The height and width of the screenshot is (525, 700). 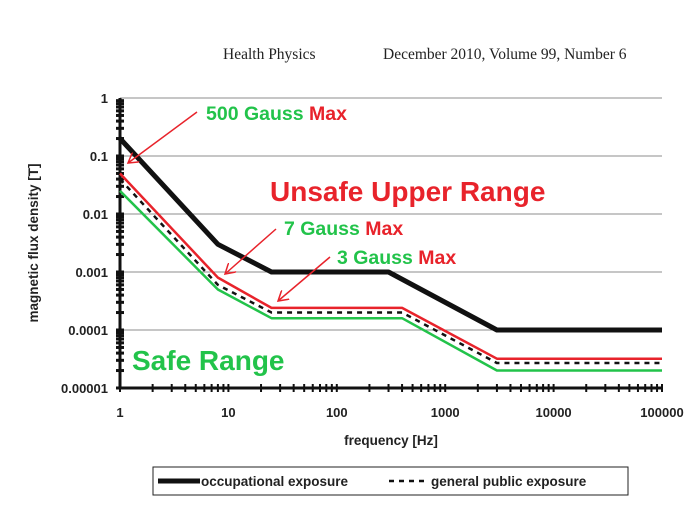 What do you see at coordinates (84, 388) in the screenshot?
I see `y-tick-label: 0.00001` at bounding box center [84, 388].